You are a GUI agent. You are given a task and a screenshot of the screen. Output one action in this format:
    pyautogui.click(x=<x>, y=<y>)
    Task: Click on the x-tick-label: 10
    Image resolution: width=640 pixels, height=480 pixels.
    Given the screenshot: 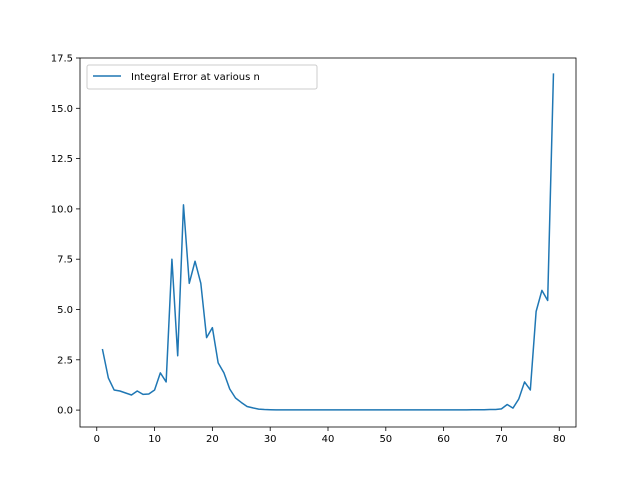 What is the action you would take?
    pyautogui.click(x=154, y=439)
    